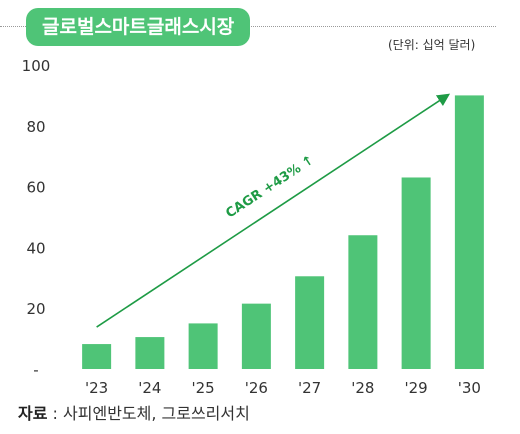 The height and width of the screenshot is (434, 520). I want to click on y-tick-labels: - 20 40 60 80 100, so click(36, 218).